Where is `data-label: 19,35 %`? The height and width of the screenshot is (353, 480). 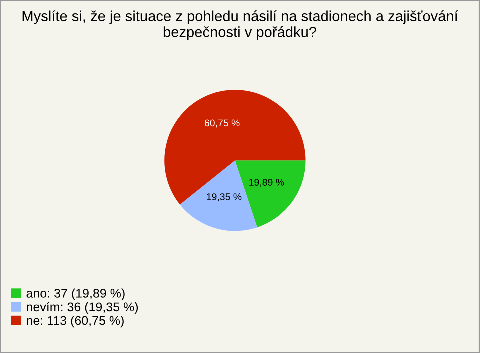 data-label: 19,35 % is located at coordinates (224, 198).